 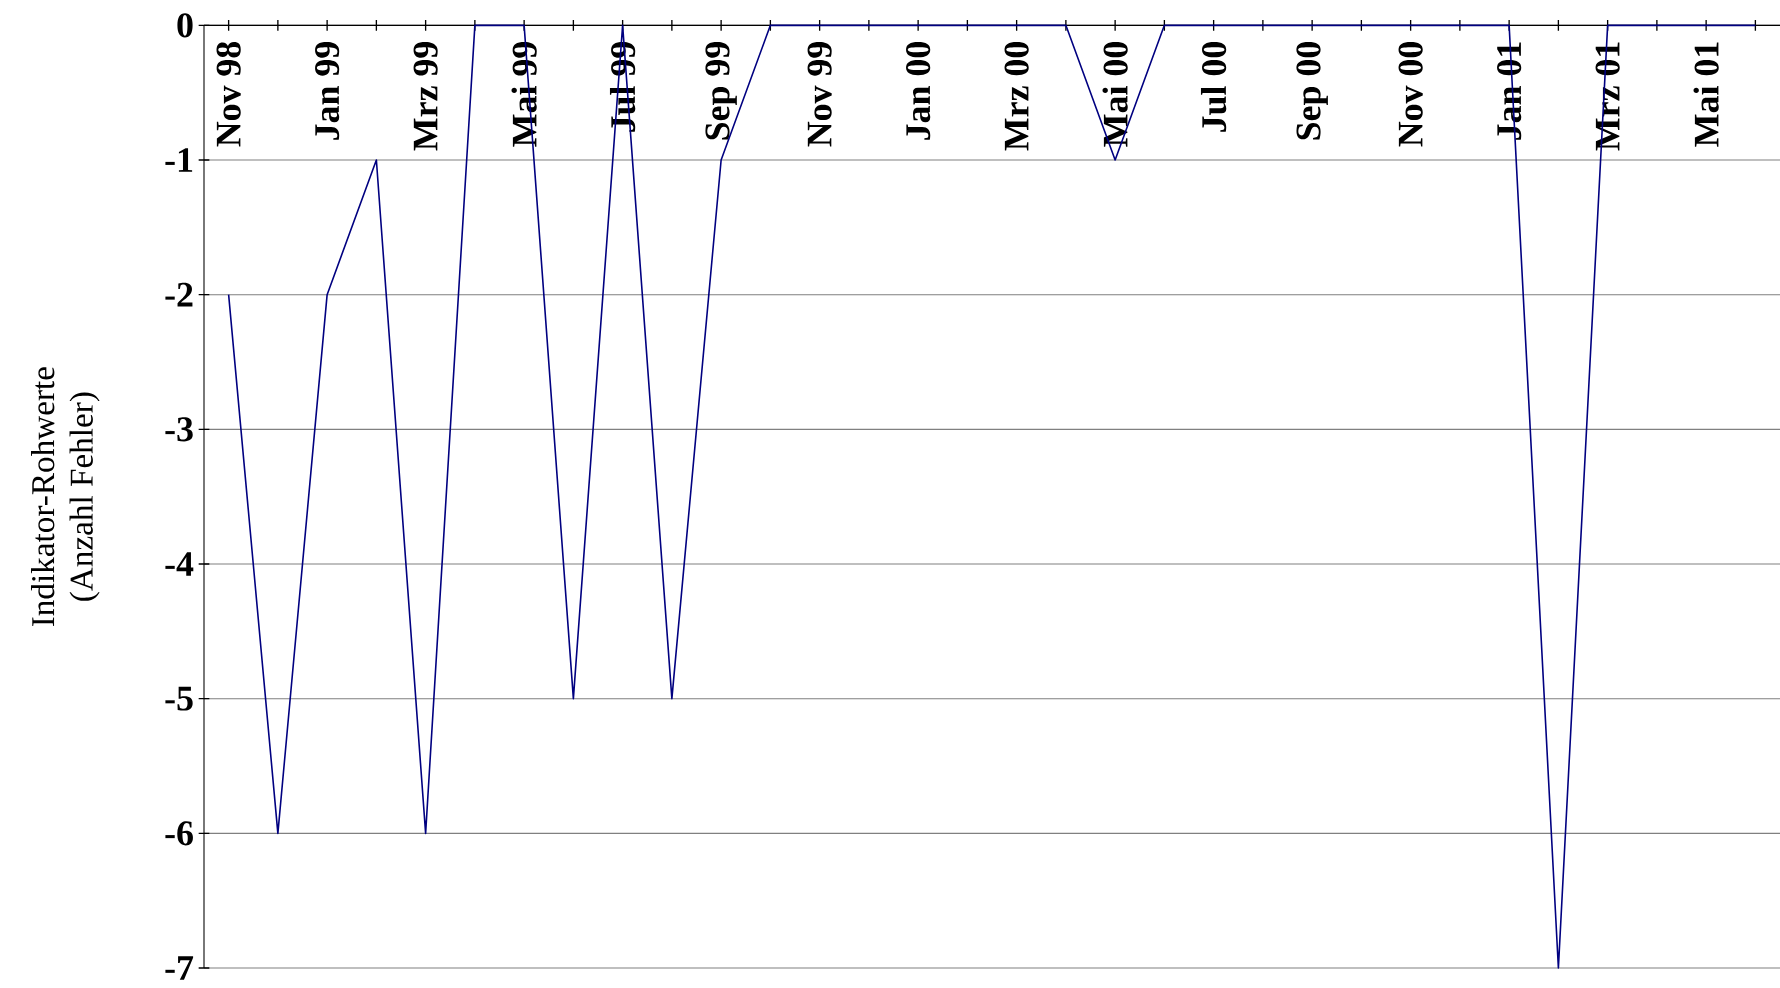 What do you see at coordinates (1509, 91) in the screenshot?
I see `x-tick-label: Jan 01` at bounding box center [1509, 91].